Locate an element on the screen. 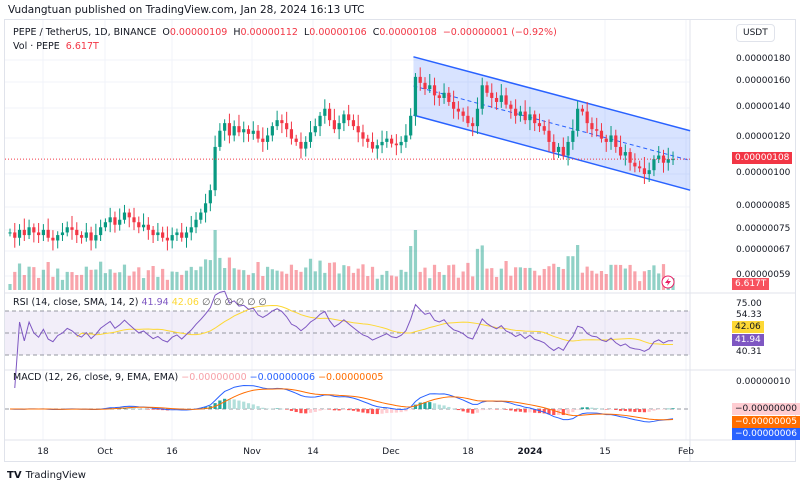  tradingview-logo: 𝗧𝗩 TradingView is located at coordinates (46, 475).